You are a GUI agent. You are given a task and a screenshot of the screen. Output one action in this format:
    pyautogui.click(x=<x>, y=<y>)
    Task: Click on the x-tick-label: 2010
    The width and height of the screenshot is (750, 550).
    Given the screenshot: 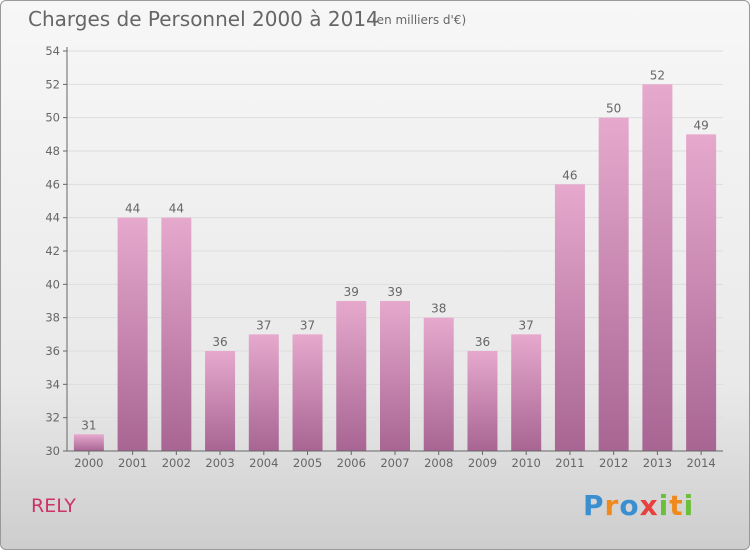 What is the action you would take?
    pyautogui.click(x=526, y=463)
    